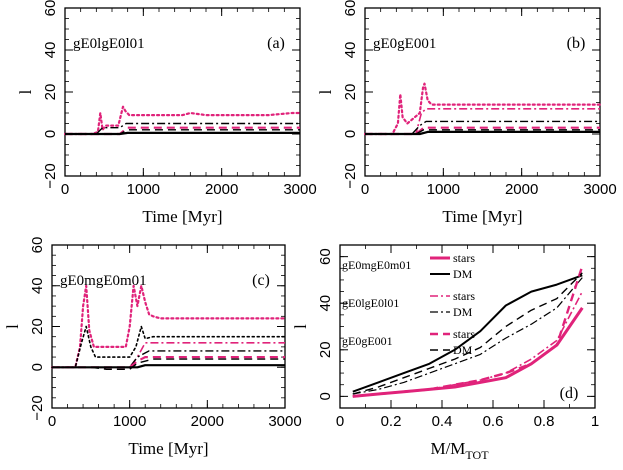  I want to click on x-axis-title: M/MTOT, so click(459, 450).